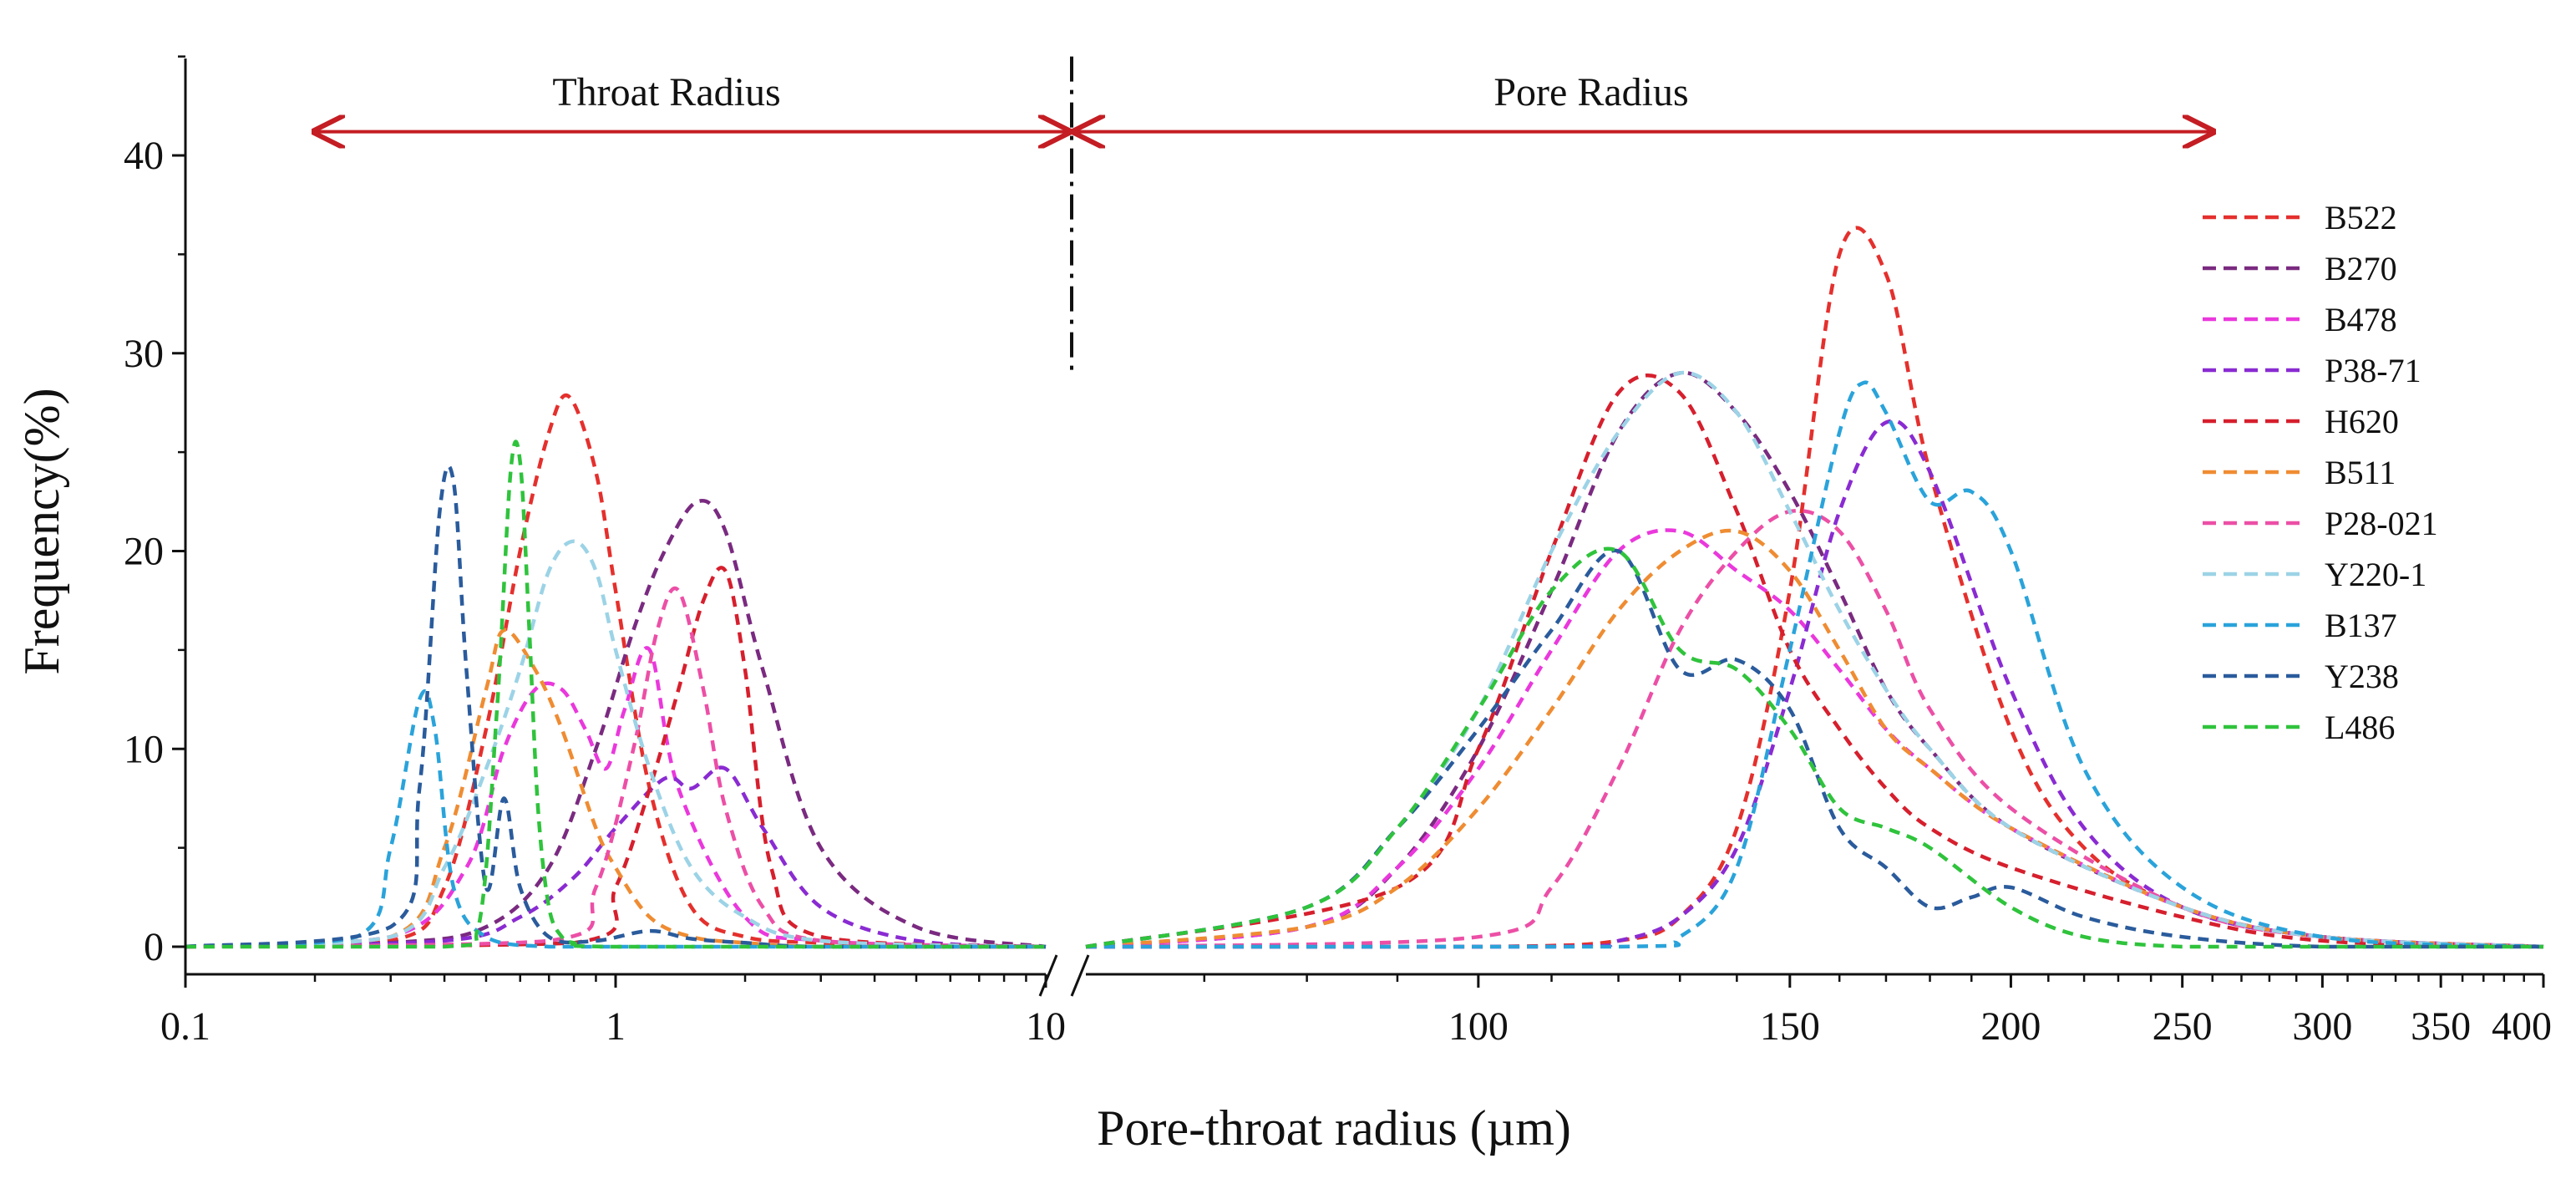 The width and height of the screenshot is (2576, 1179). What do you see at coordinates (2362, 421) in the screenshot?
I see `legend-label: H620` at bounding box center [2362, 421].